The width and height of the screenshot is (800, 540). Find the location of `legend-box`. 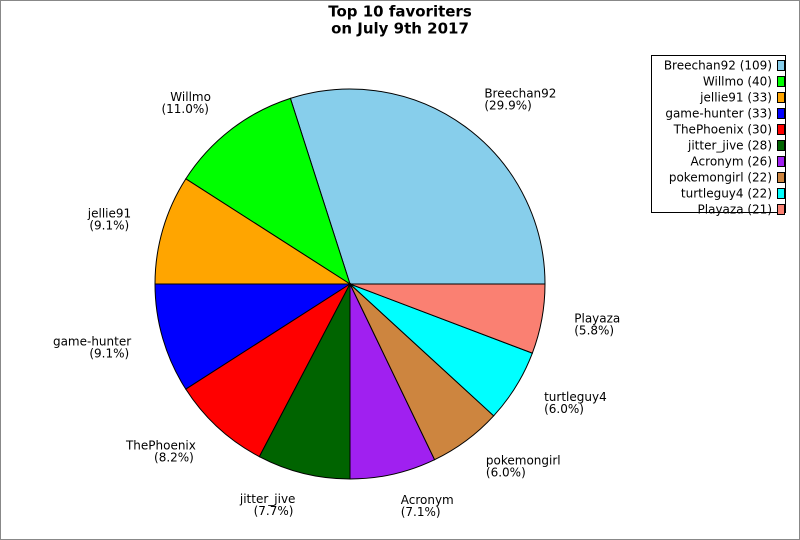

legend-box is located at coordinates (718, 134).